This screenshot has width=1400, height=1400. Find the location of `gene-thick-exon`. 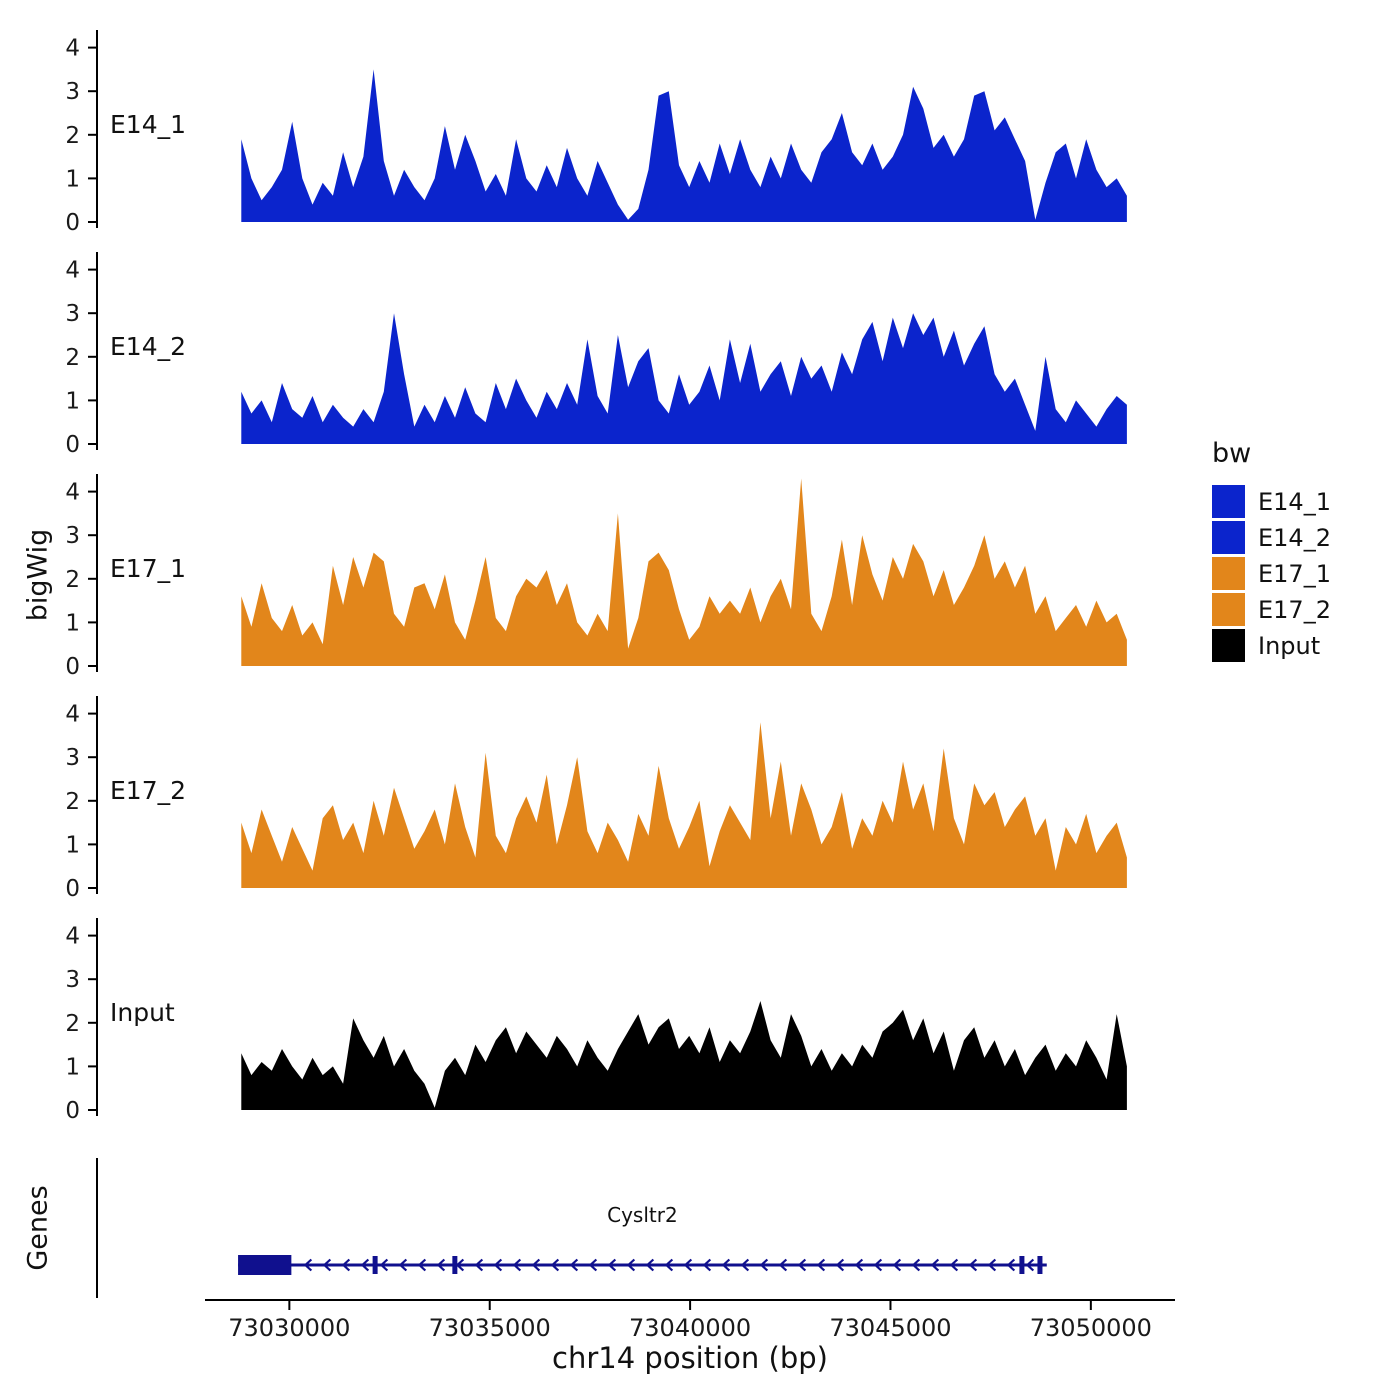

gene-thick-exon is located at coordinates (265, 1265).